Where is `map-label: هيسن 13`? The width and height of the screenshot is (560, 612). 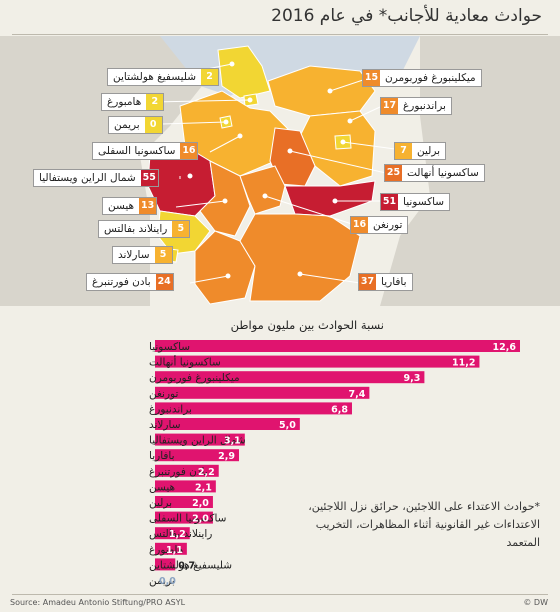 map-label: هيسن 13 is located at coordinates (130, 206).